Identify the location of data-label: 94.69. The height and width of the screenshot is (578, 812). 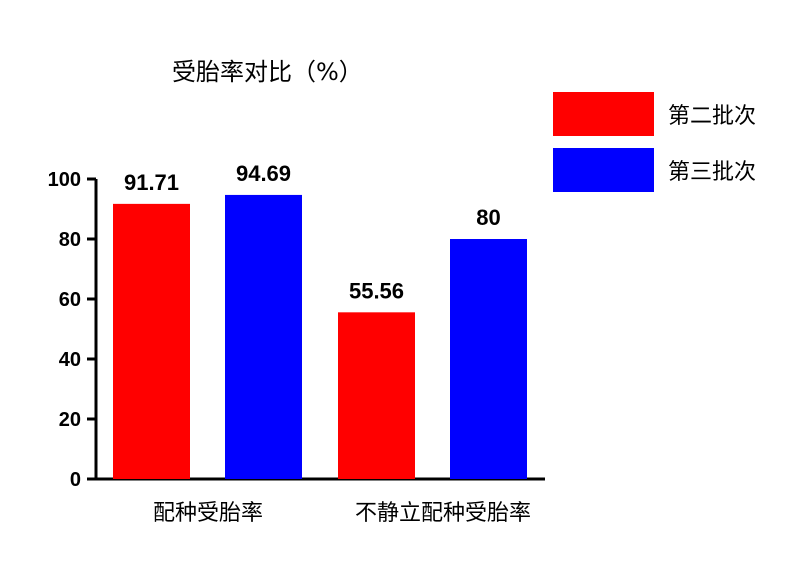
(263, 173).